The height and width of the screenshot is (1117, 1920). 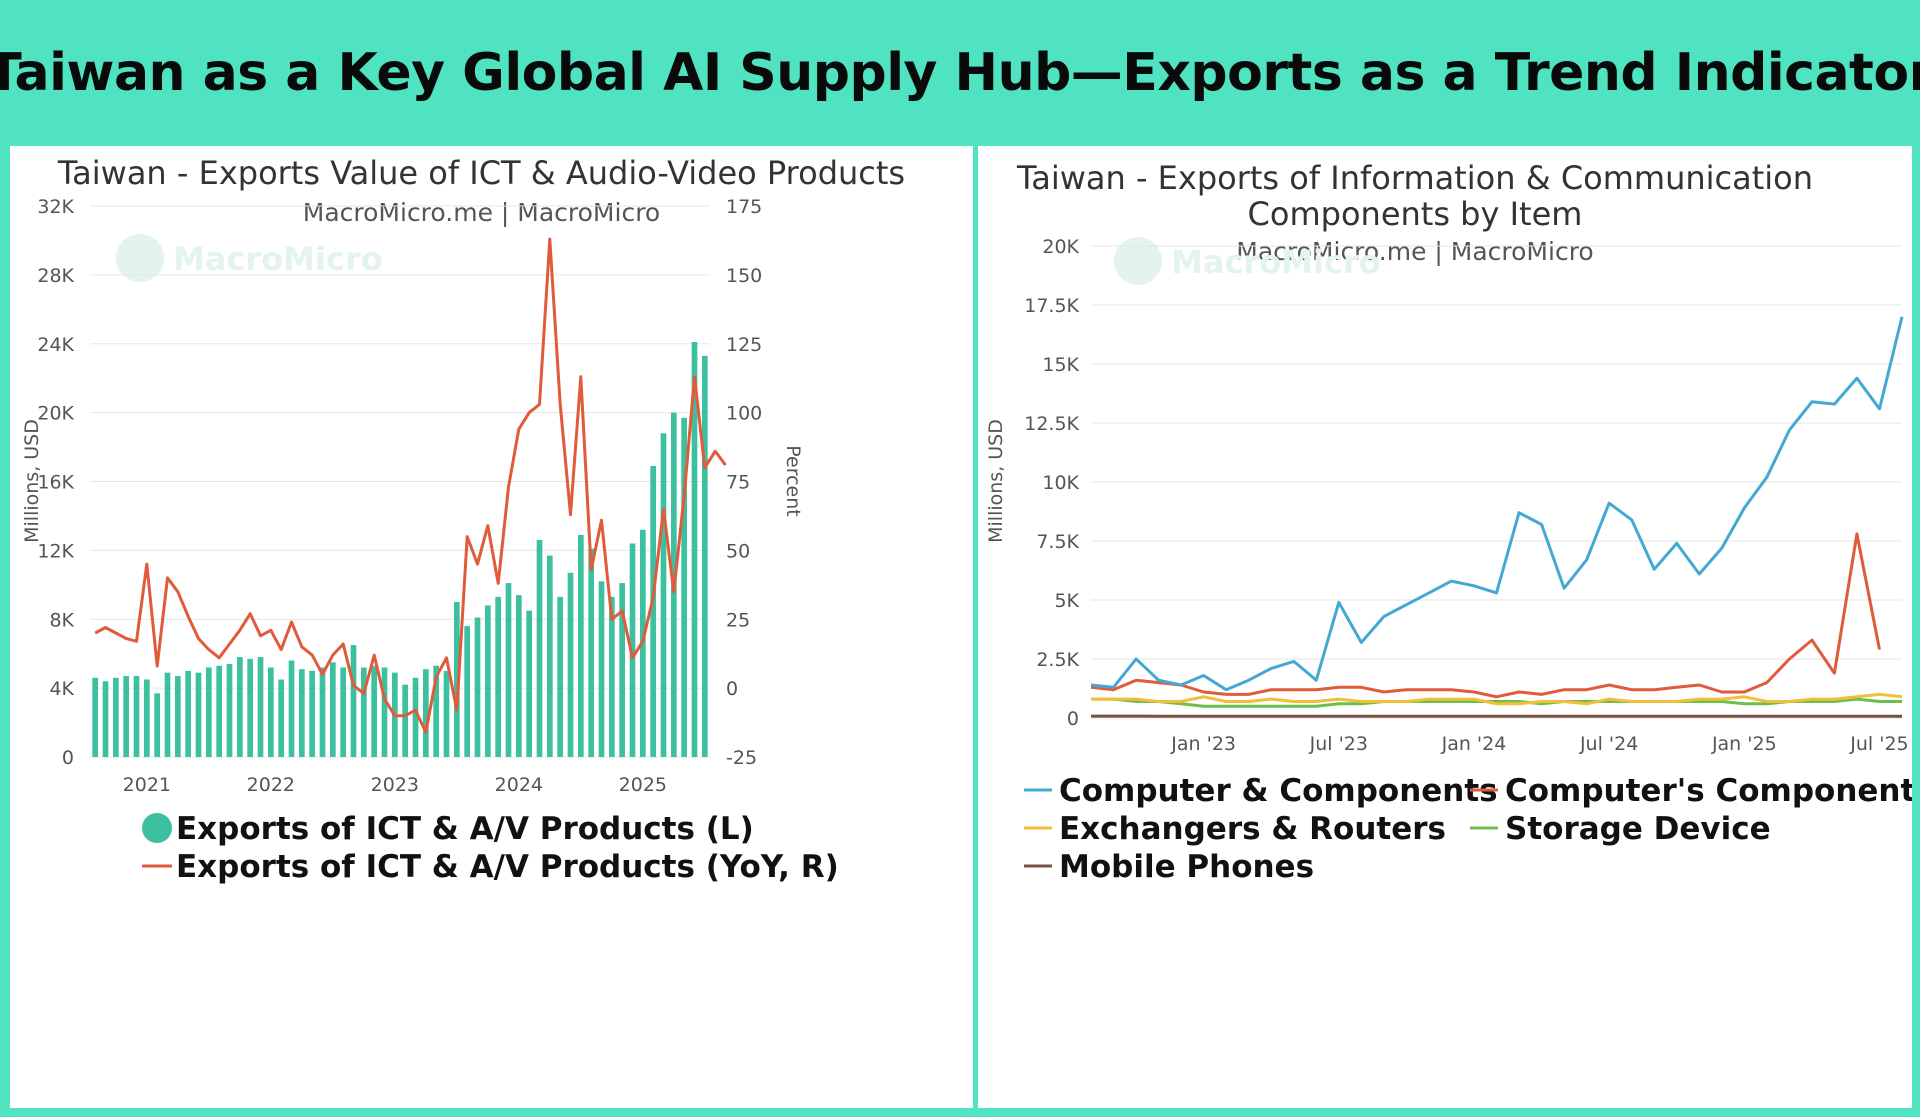 What do you see at coordinates (738, 483) in the screenshot?
I see `y2-tick-label: 75` at bounding box center [738, 483].